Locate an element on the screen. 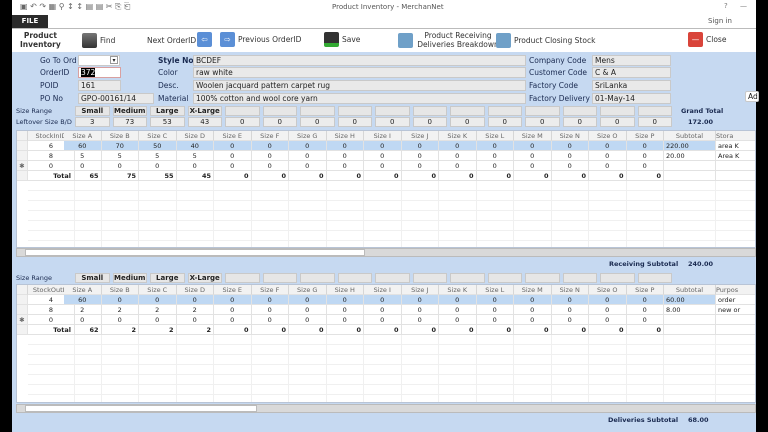 This screenshot has height=432, width=768. quick-access-toolbar-icons: ▣ ↶ ↷ ▦ ⚲ ↕ ↕ ▤ ▤ ✂ ⎘ ⎗ is located at coordinates (75, 6).